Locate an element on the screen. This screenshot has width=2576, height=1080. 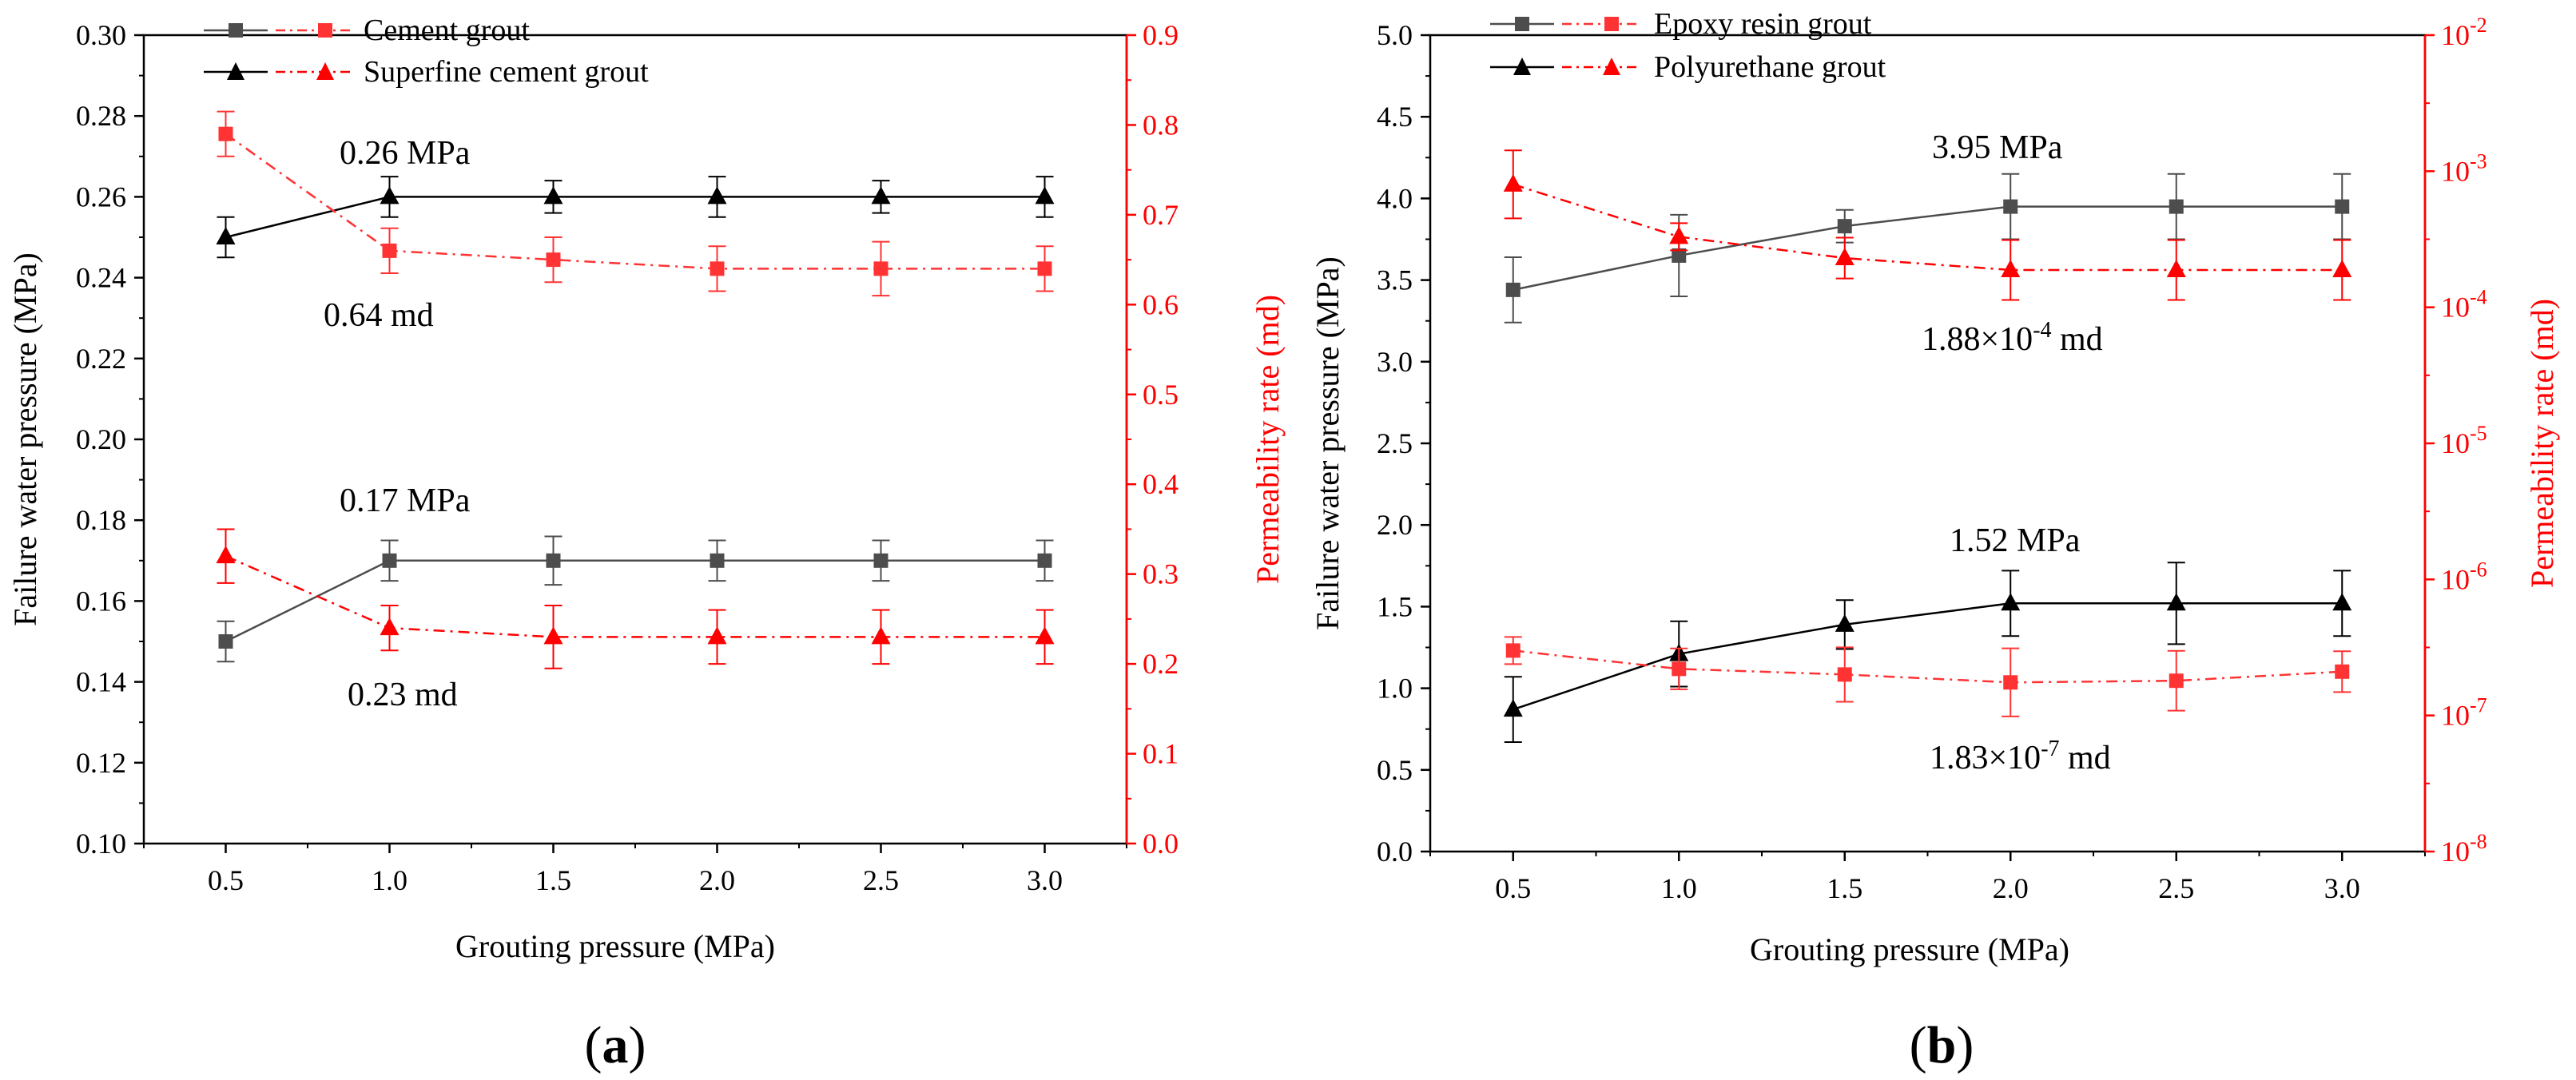
y2-tick-label-a: 0.9 is located at coordinates (1161, 35).